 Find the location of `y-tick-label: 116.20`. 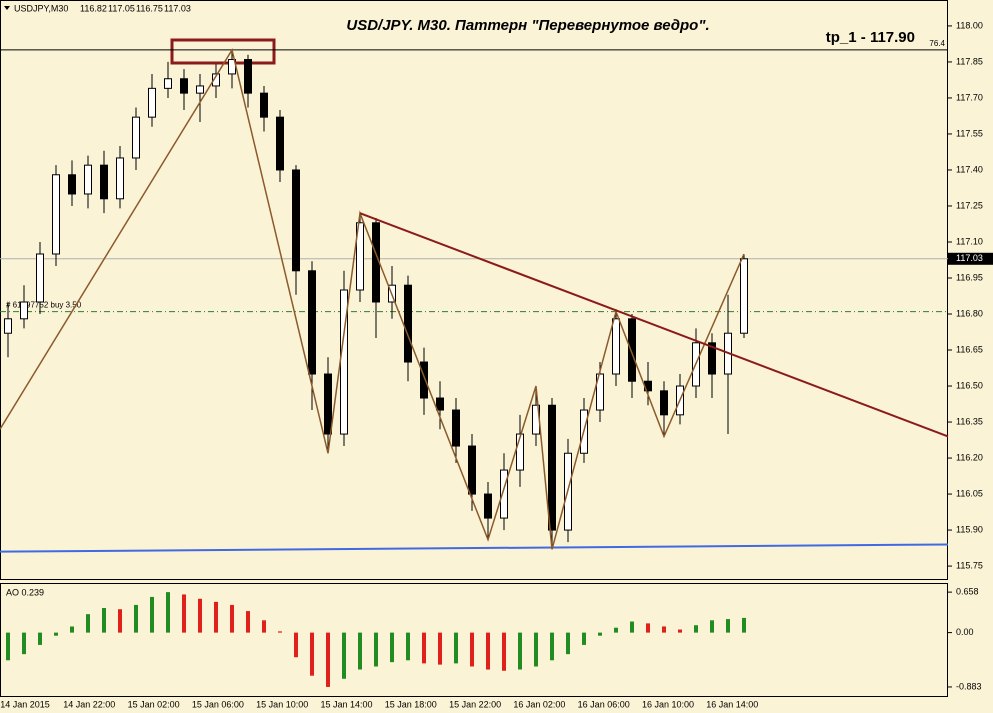

y-tick-label: 116.20 is located at coordinates (969, 457).